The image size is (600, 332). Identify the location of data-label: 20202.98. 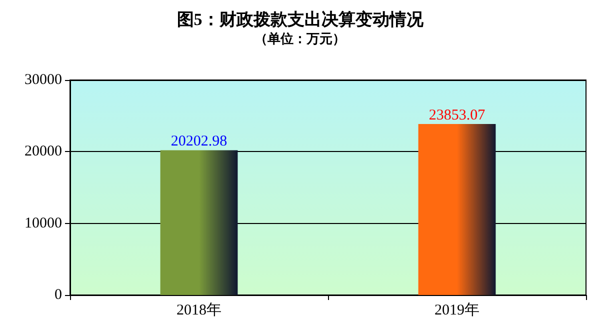
(199, 142).